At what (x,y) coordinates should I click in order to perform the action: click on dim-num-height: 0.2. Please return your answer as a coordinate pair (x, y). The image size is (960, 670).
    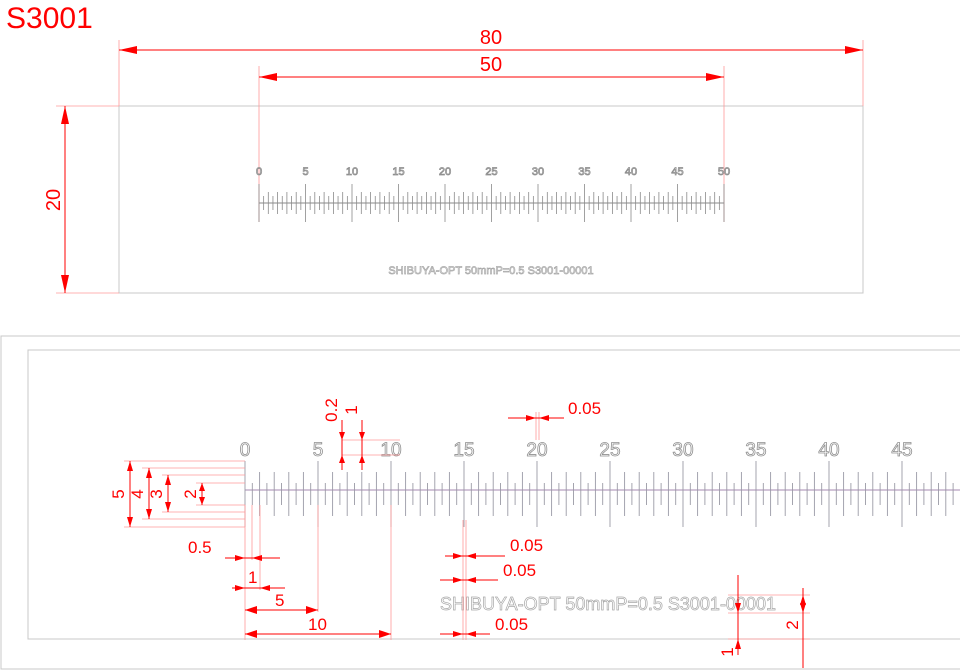
    Looking at the image, I should click on (331, 410).